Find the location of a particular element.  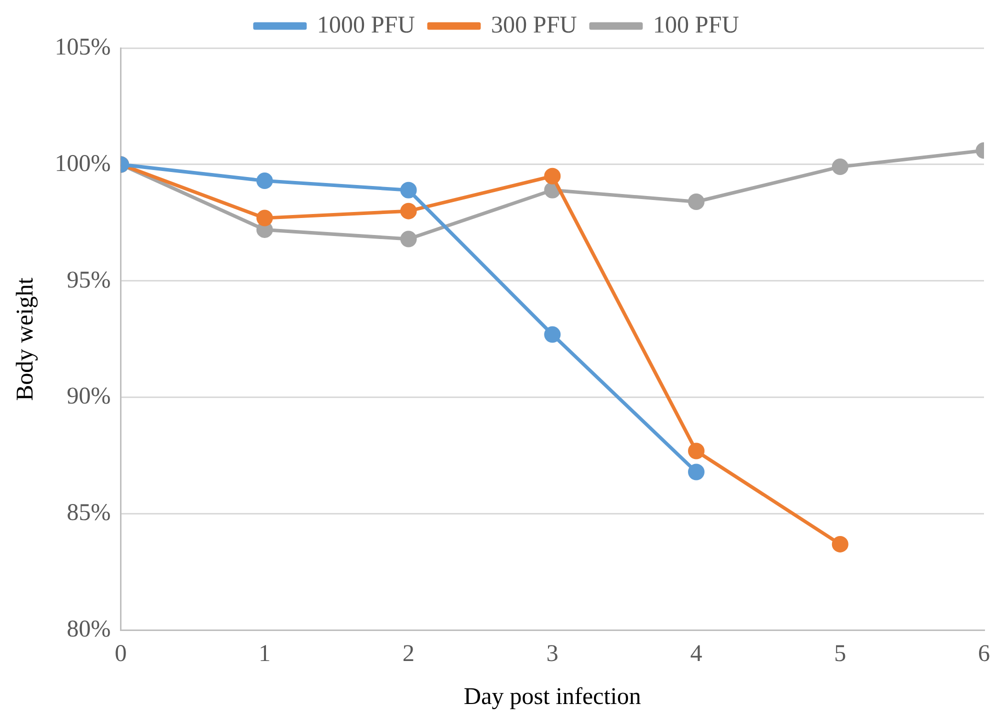

y-tick-label: 105% is located at coordinates (82, 47).